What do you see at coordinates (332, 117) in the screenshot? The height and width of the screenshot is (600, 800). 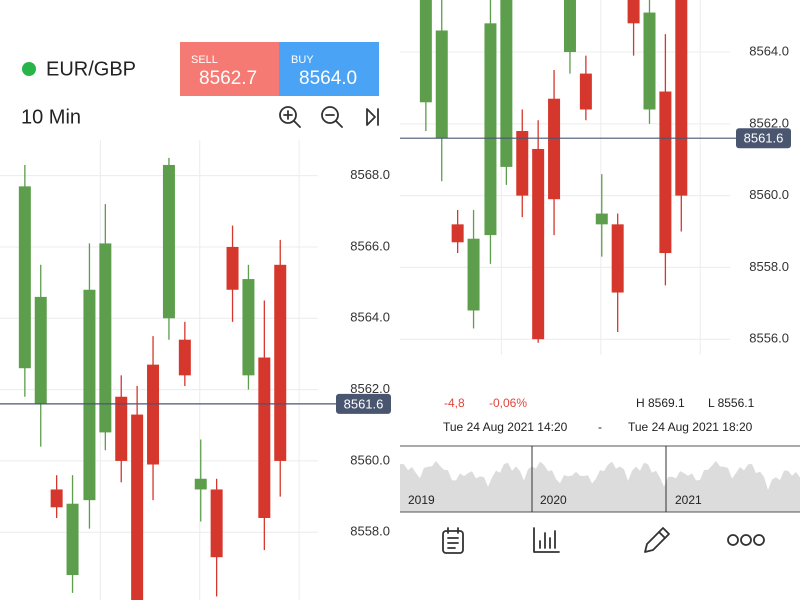 I see `zoom-out-icon` at bounding box center [332, 117].